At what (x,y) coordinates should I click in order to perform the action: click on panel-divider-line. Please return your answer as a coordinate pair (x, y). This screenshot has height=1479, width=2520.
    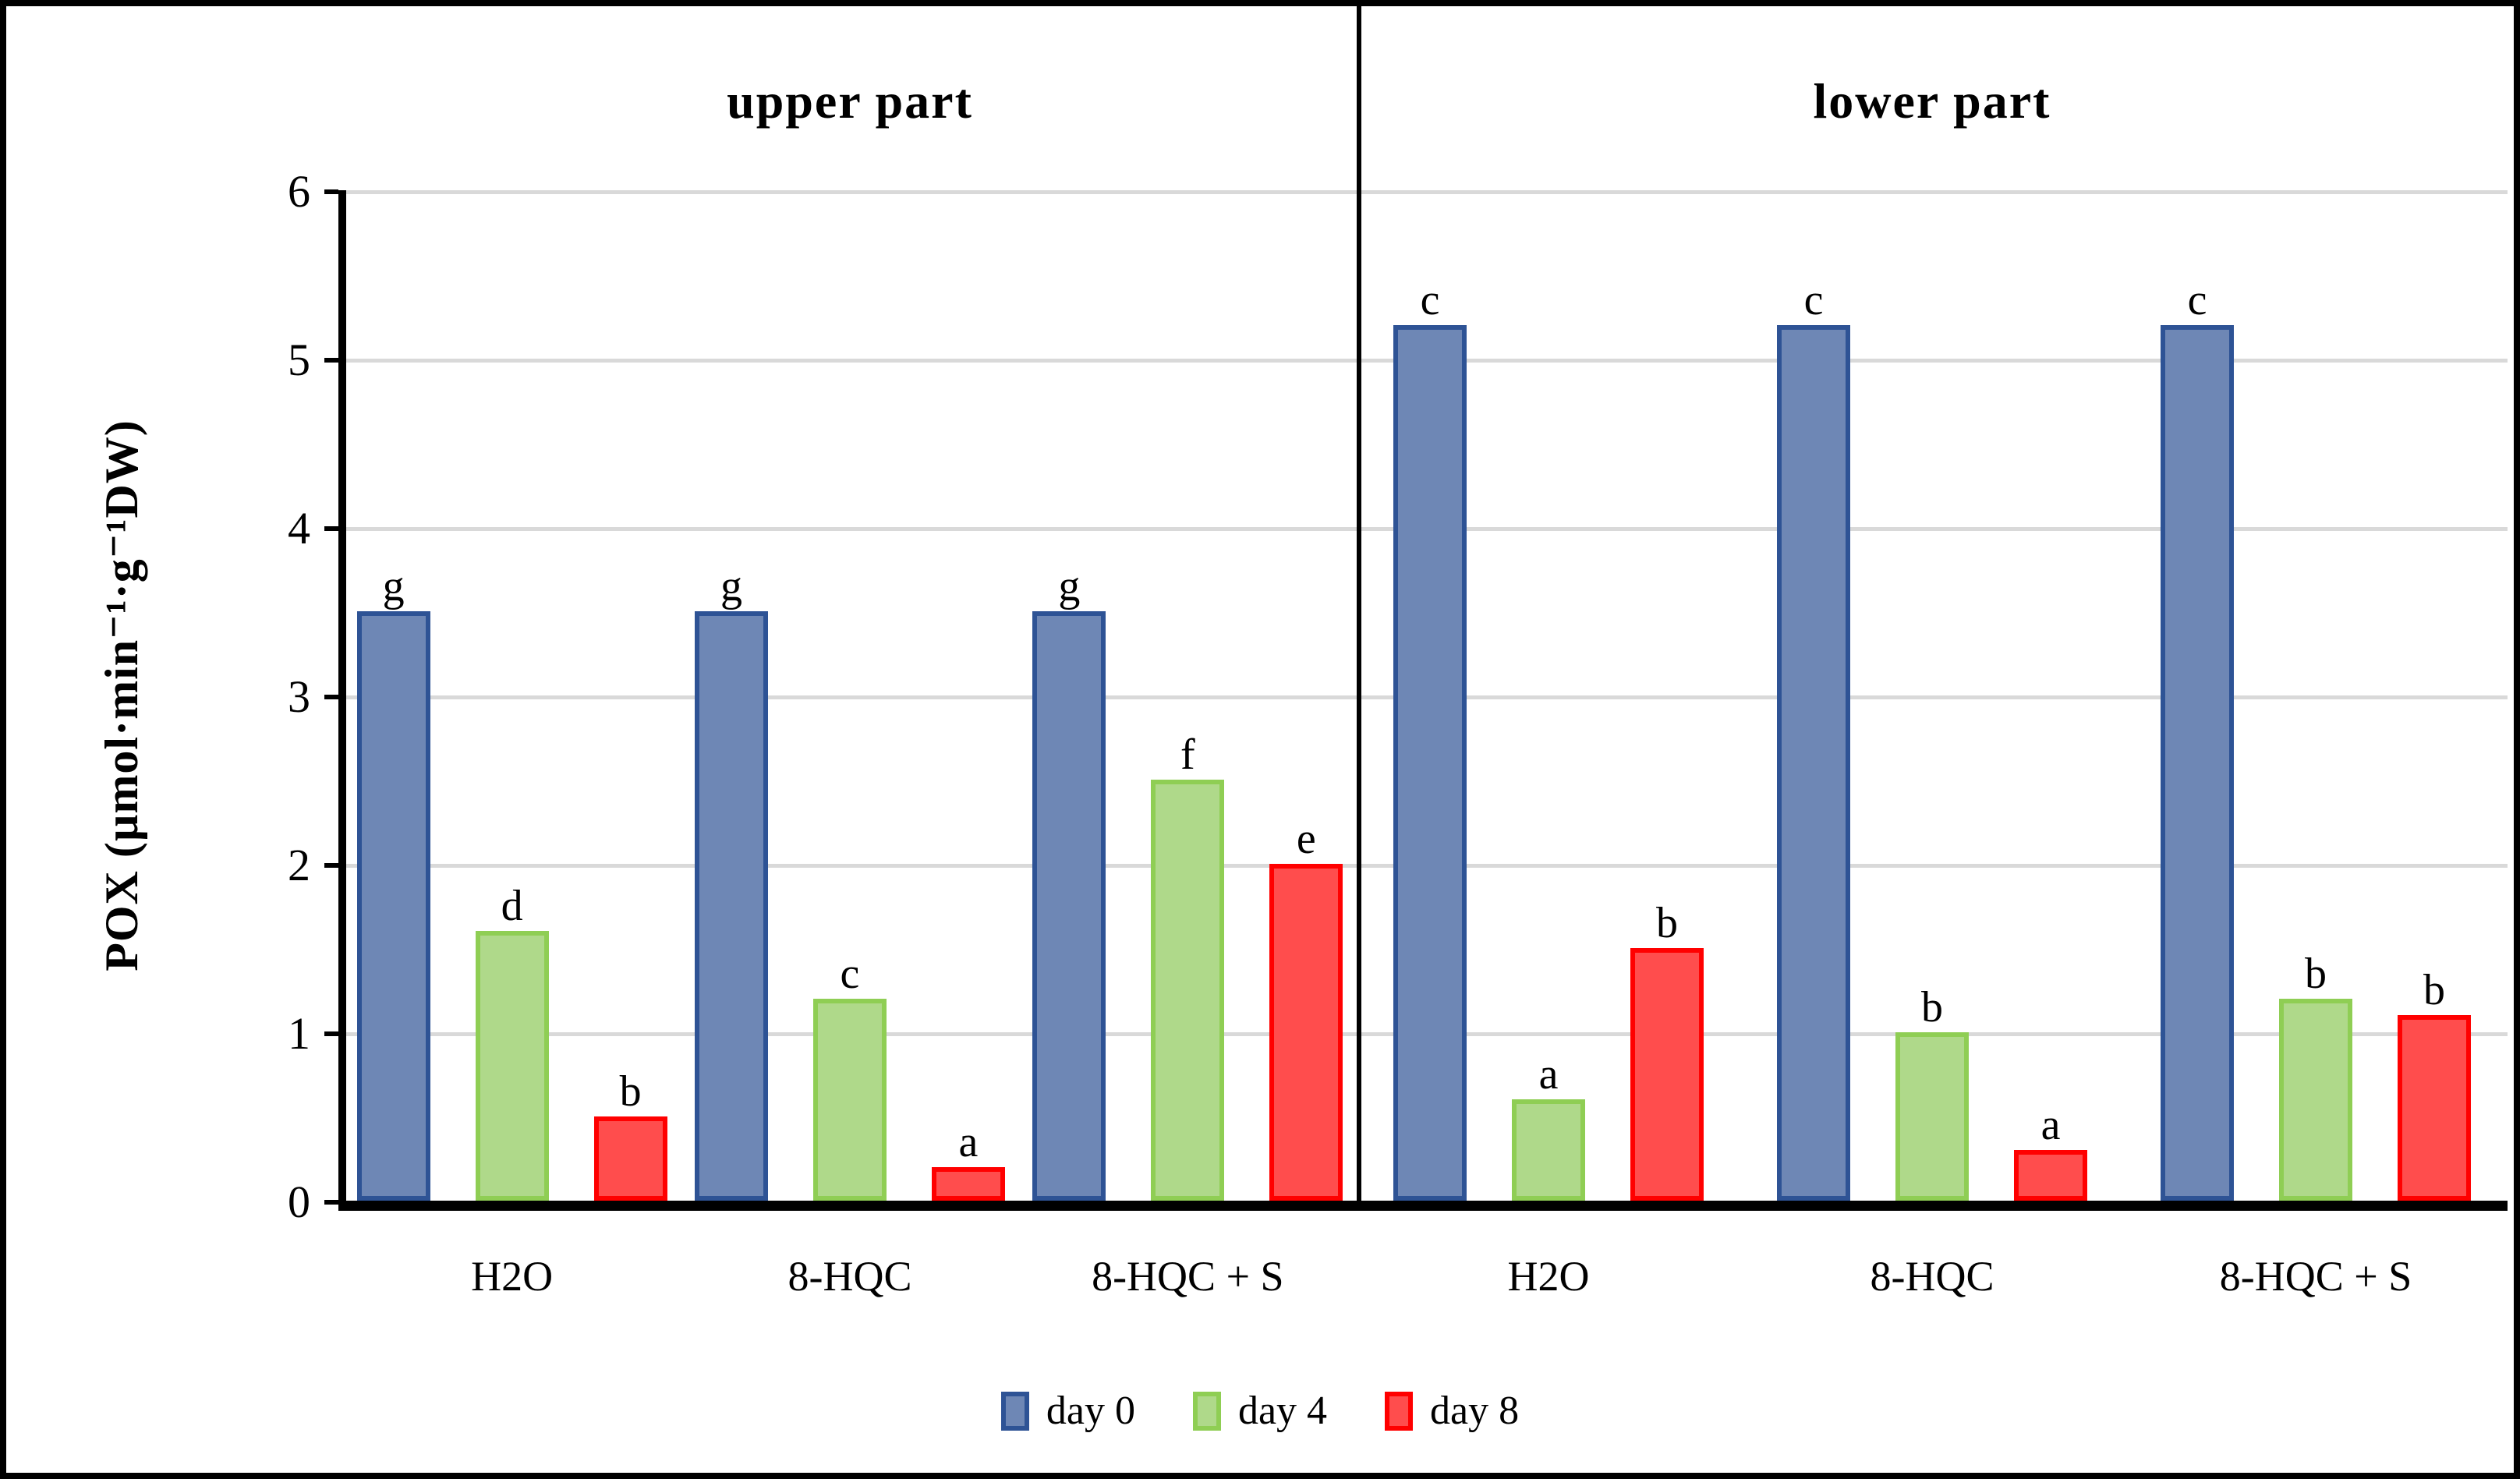
    Looking at the image, I should click on (1359, 605).